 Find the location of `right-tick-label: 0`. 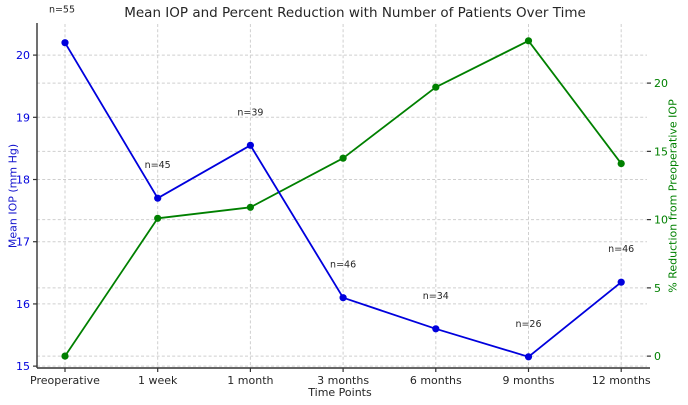

right-tick-label: 0 is located at coordinates (657, 356).